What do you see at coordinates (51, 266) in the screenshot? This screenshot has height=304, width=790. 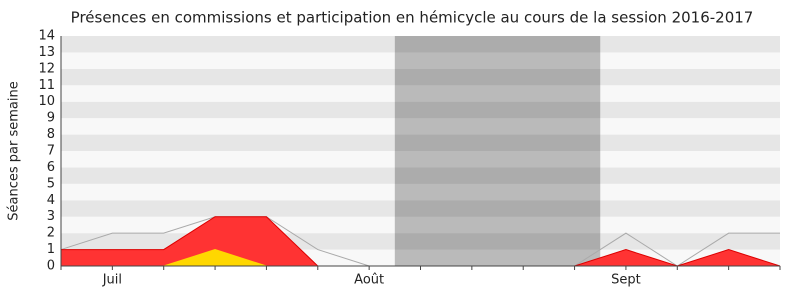 I see `y-tick-label: 0` at bounding box center [51, 266].